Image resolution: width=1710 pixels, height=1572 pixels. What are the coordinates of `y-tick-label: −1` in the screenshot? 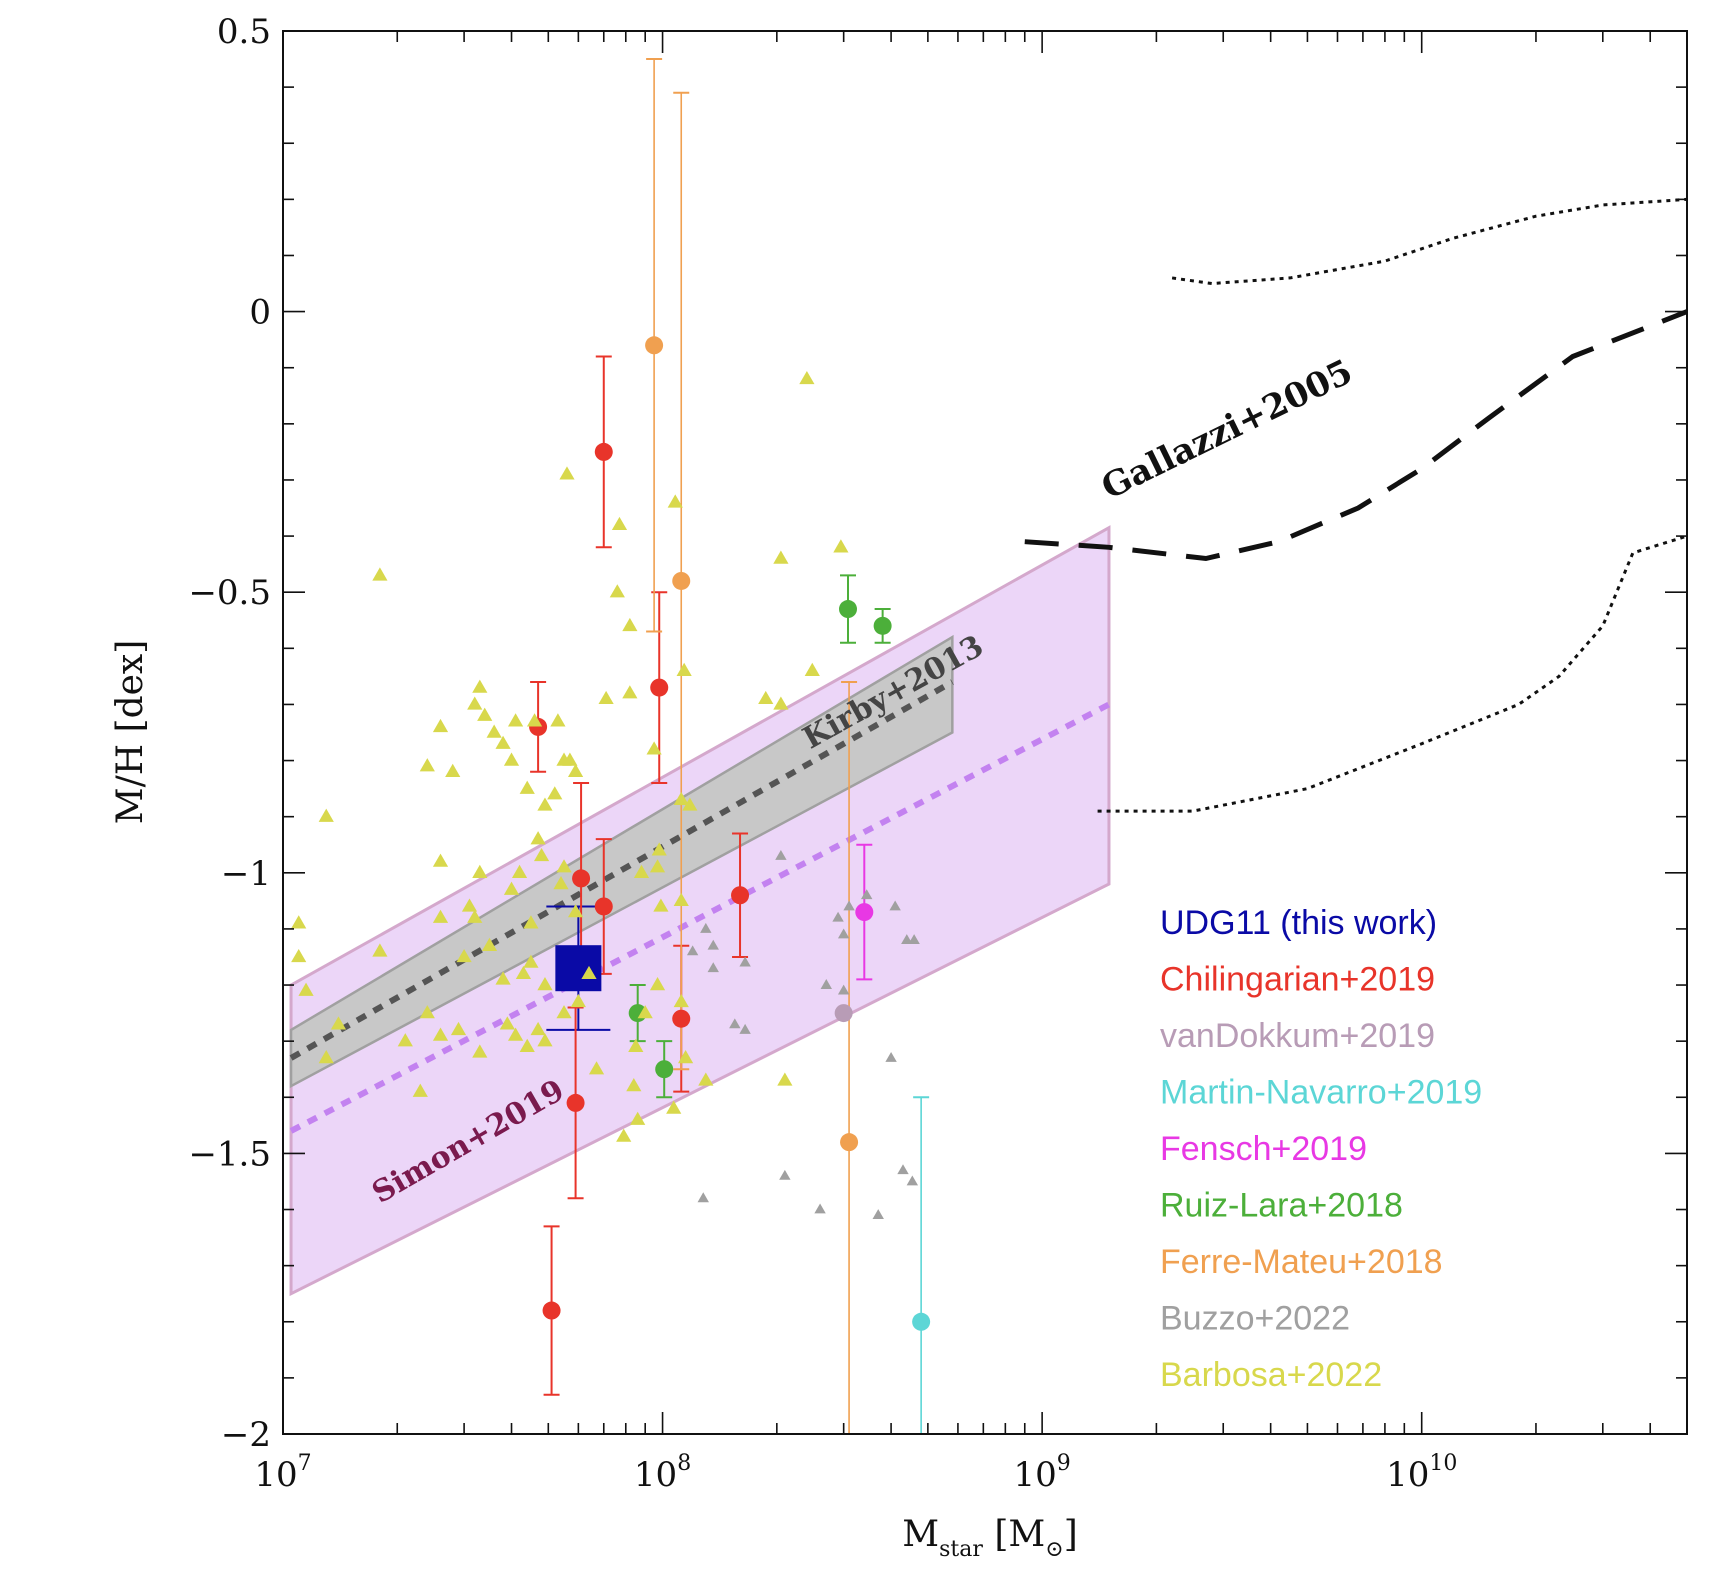 It's located at (246, 874).